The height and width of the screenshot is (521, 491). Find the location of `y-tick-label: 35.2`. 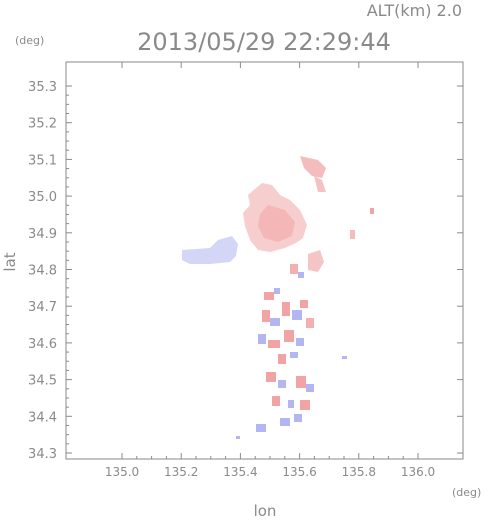

y-tick-label: 35.2 is located at coordinates (42, 124).